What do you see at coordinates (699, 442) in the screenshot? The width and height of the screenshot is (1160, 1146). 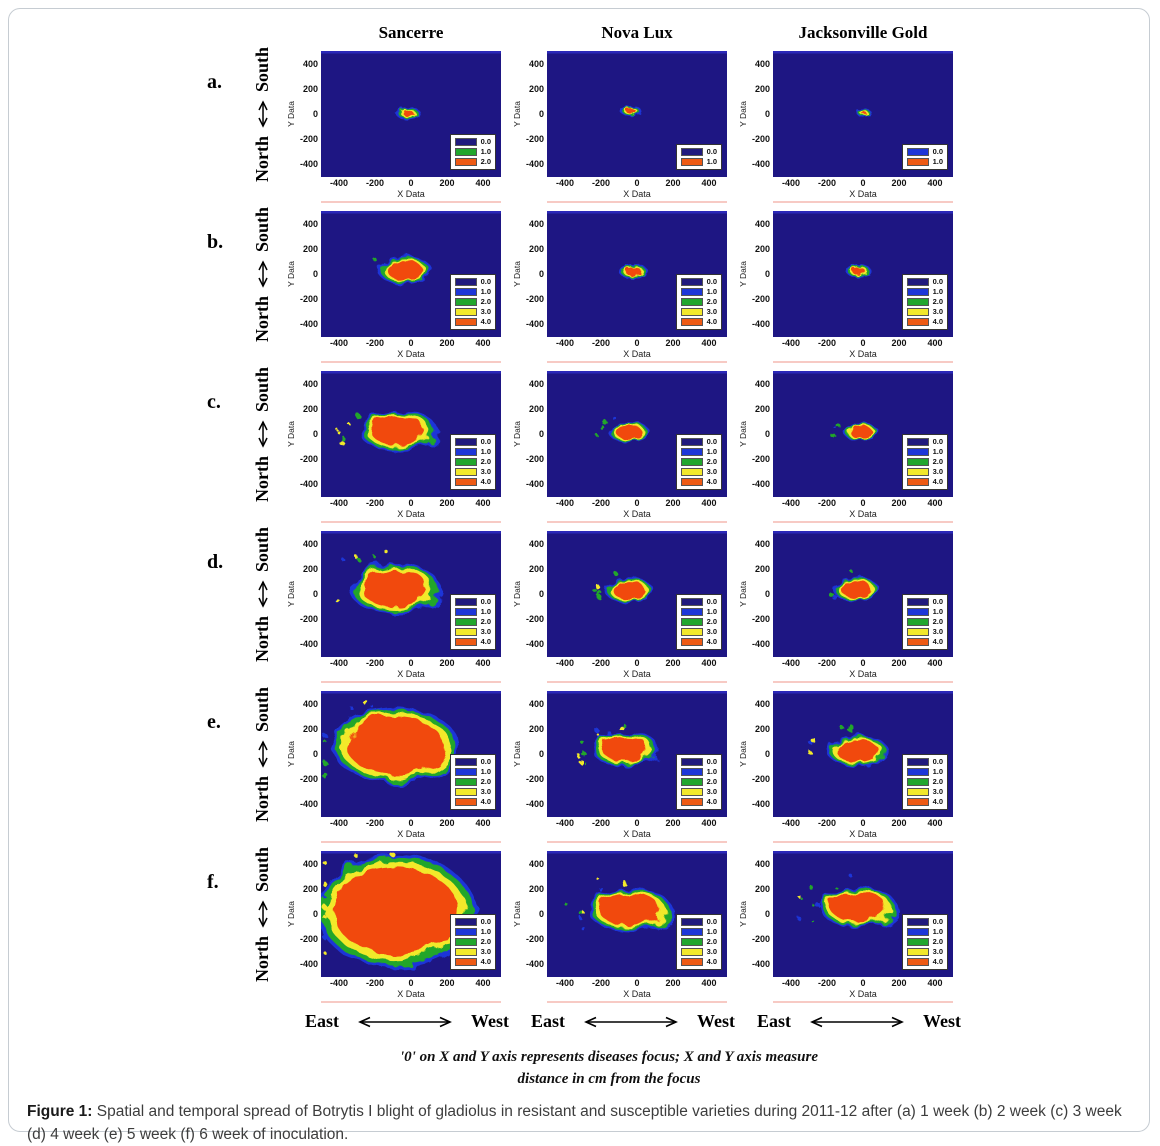 I see `legend-entry: 0.0` at bounding box center [699, 442].